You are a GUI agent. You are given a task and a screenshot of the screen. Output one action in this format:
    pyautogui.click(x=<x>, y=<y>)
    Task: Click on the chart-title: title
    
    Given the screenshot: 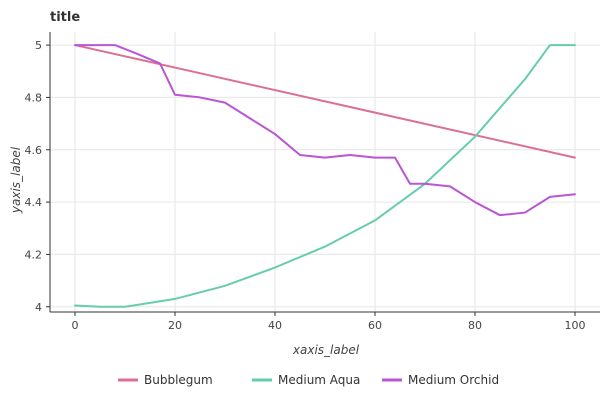 What is the action you would take?
    pyautogui.click(x=65, y=17)
    